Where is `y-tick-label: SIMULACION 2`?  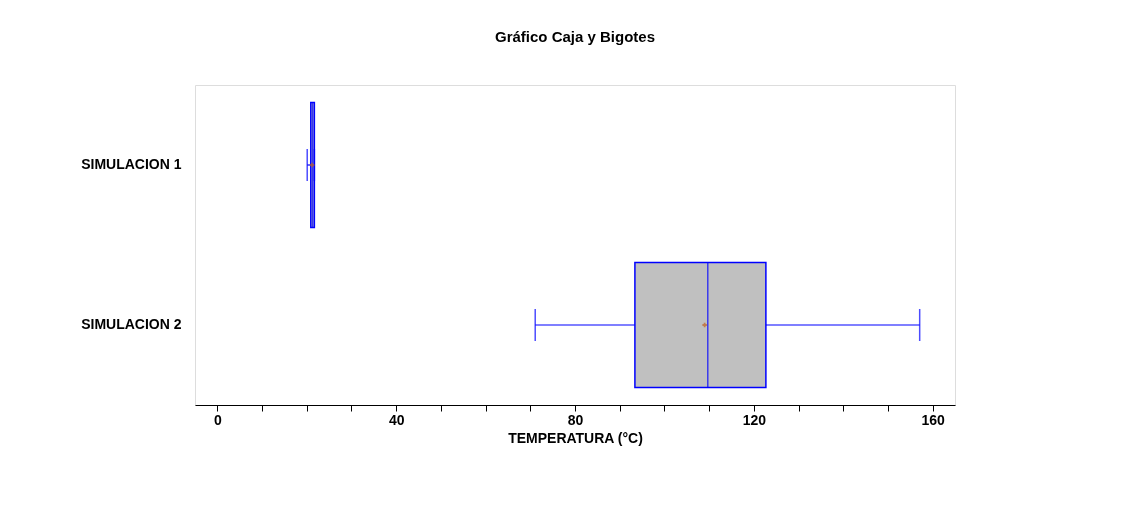 y-tick-label: SIMULACION 2 is located at coordinates (131, 324).